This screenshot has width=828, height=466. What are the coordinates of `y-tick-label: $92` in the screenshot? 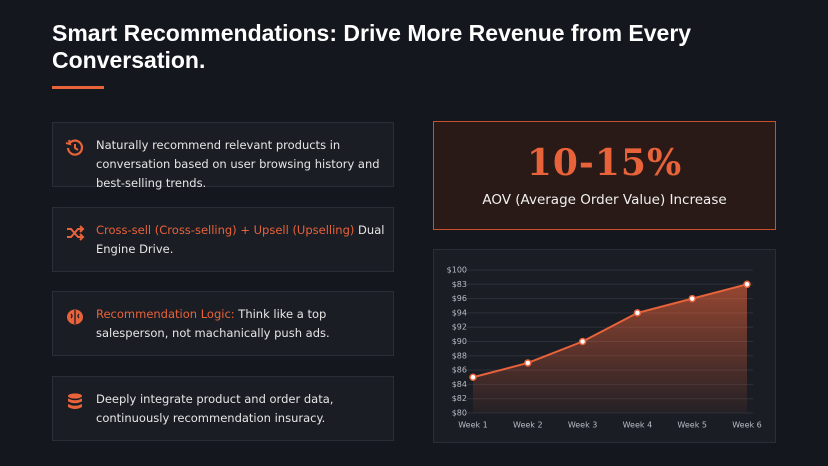 It's located at (459, 327).